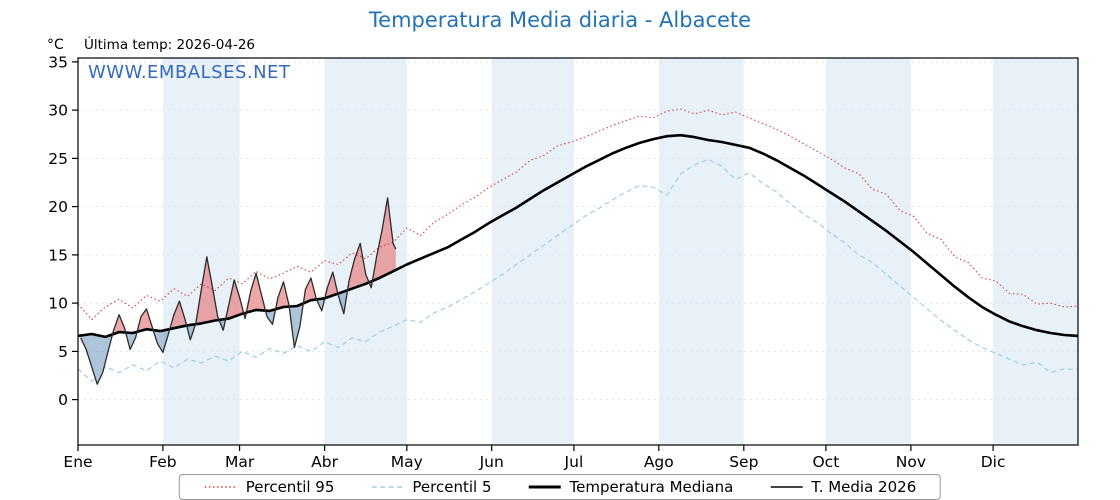 This screenshot has width=1120, height=500. I want to click on x-tick-label: May, so click(407, 462).